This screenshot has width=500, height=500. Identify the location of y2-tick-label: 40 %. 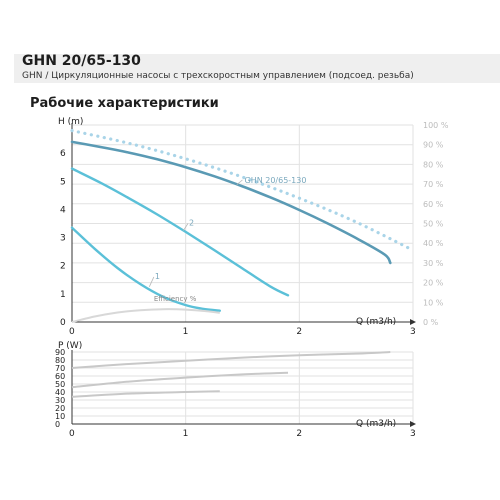
(433, 243).